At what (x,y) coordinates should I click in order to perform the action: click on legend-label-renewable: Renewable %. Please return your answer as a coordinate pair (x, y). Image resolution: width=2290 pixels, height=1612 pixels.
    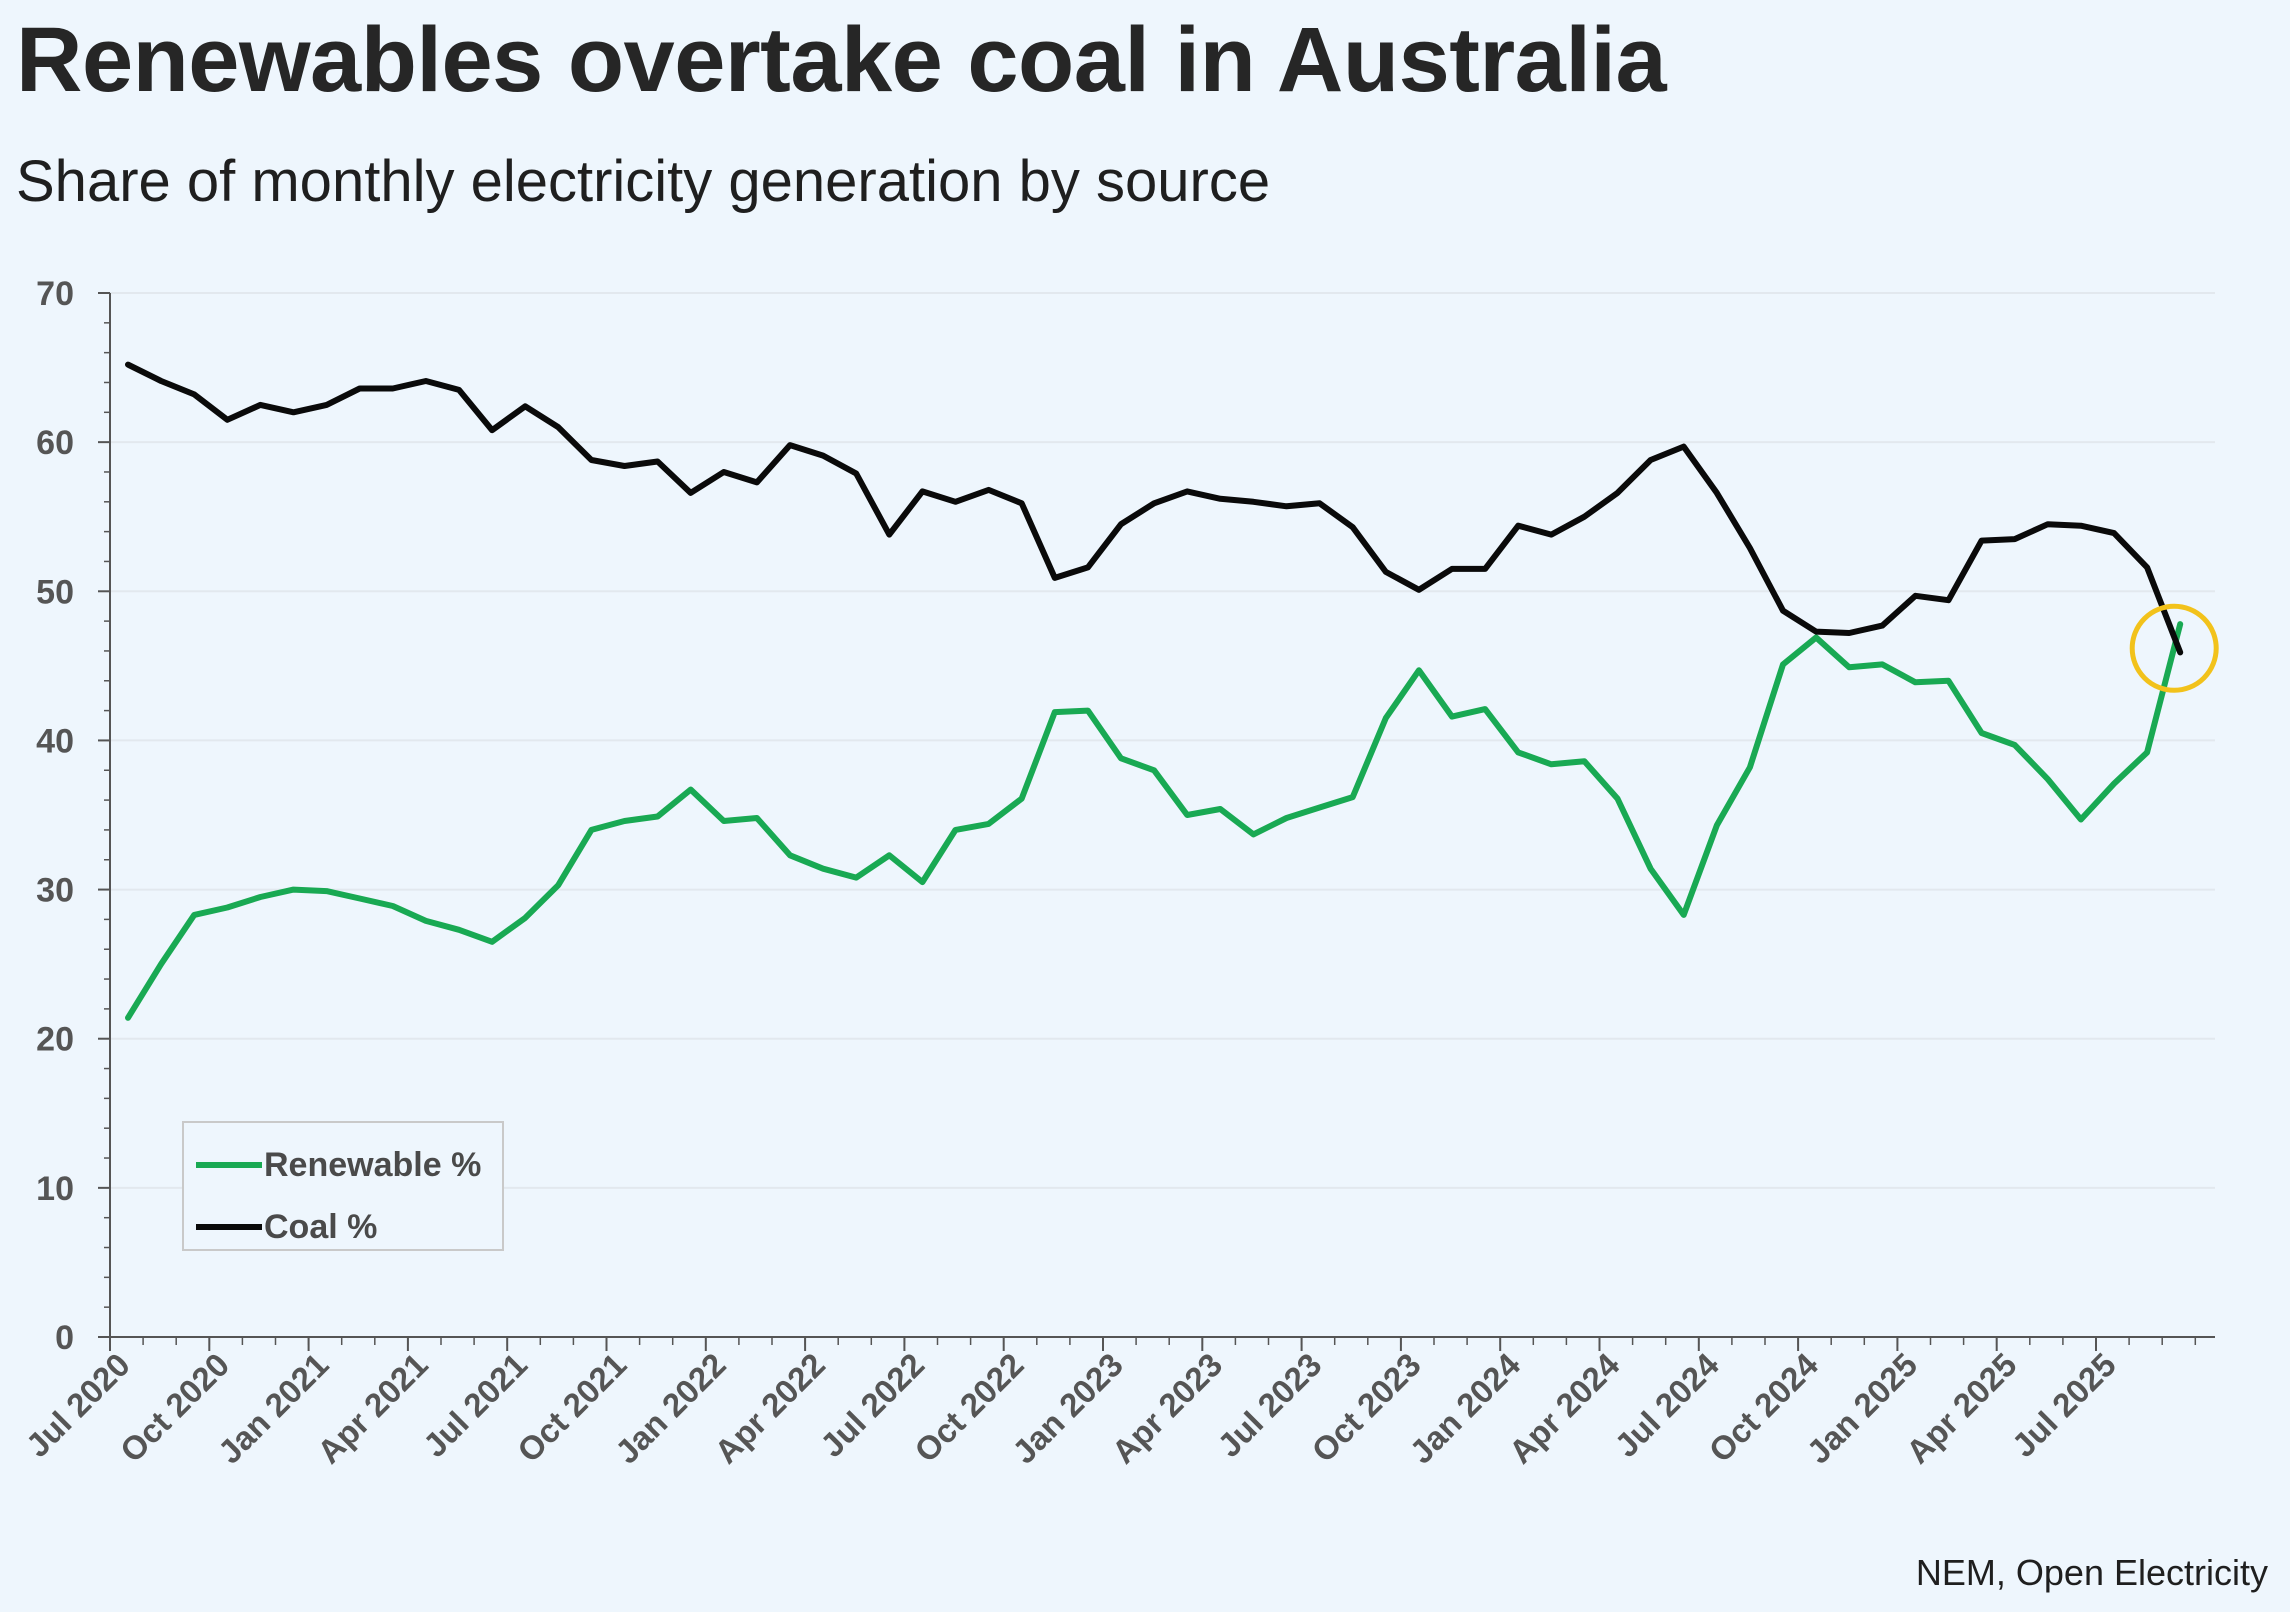
    Looking at the image, I should click on (373, 1164).